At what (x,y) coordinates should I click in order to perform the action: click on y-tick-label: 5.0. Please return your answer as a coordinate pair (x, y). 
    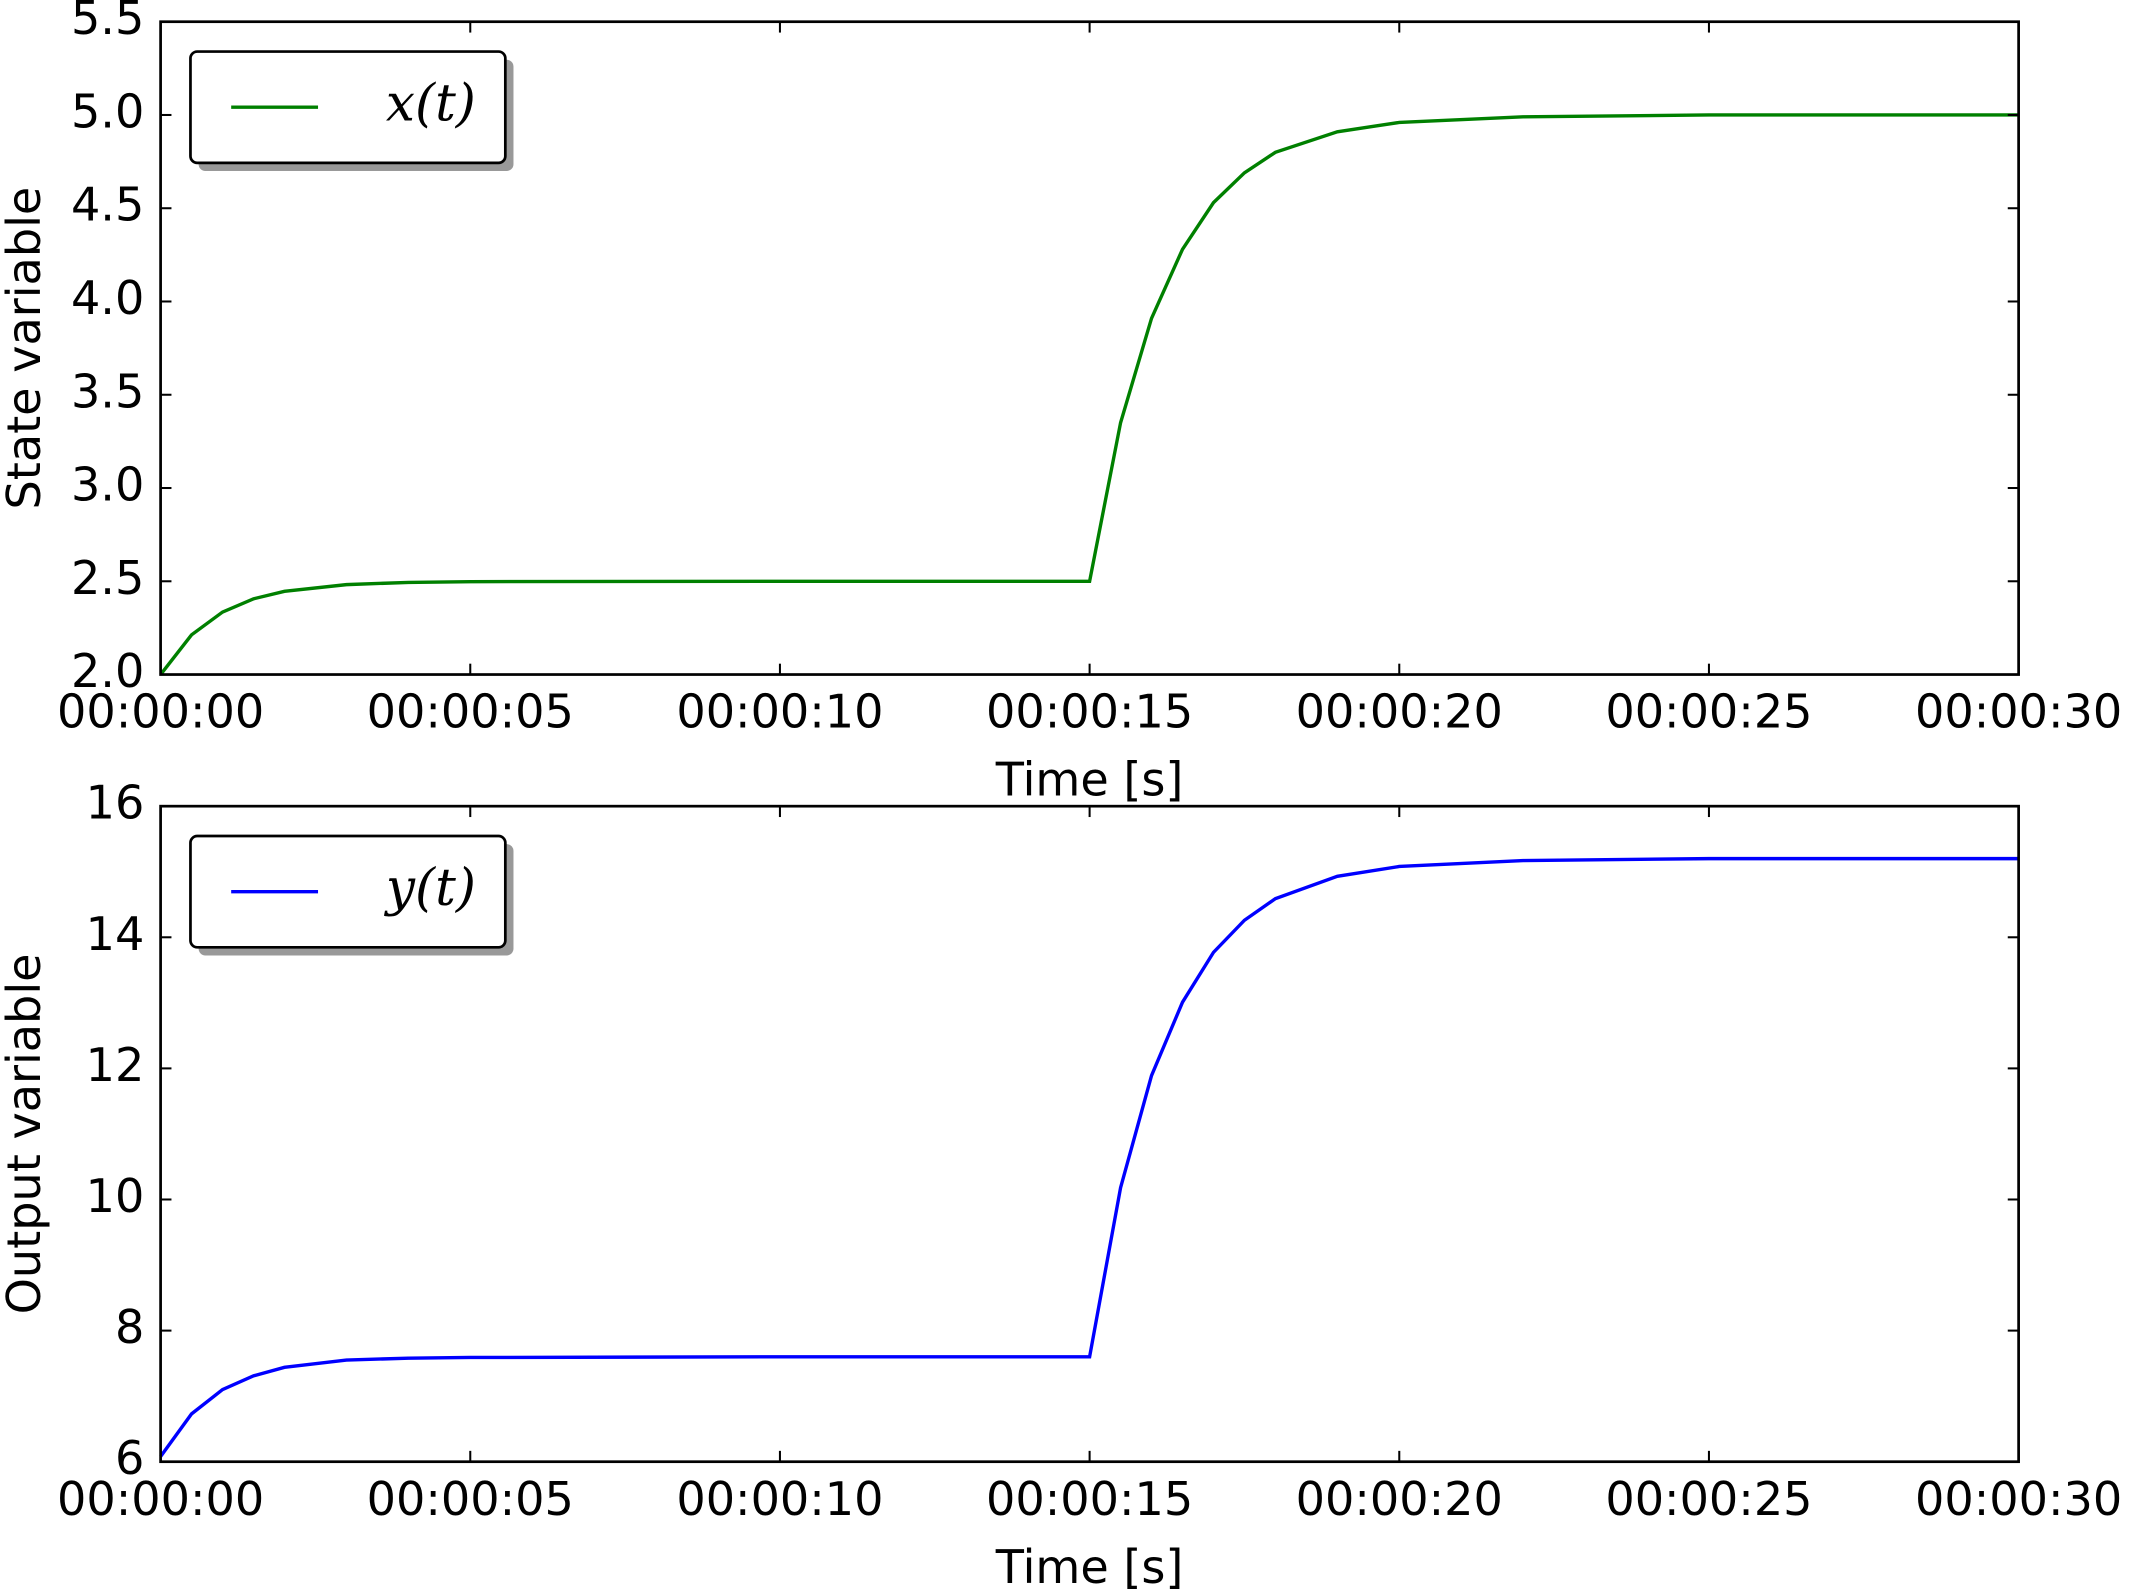
    Looking at the image, I should click on (107, 111).